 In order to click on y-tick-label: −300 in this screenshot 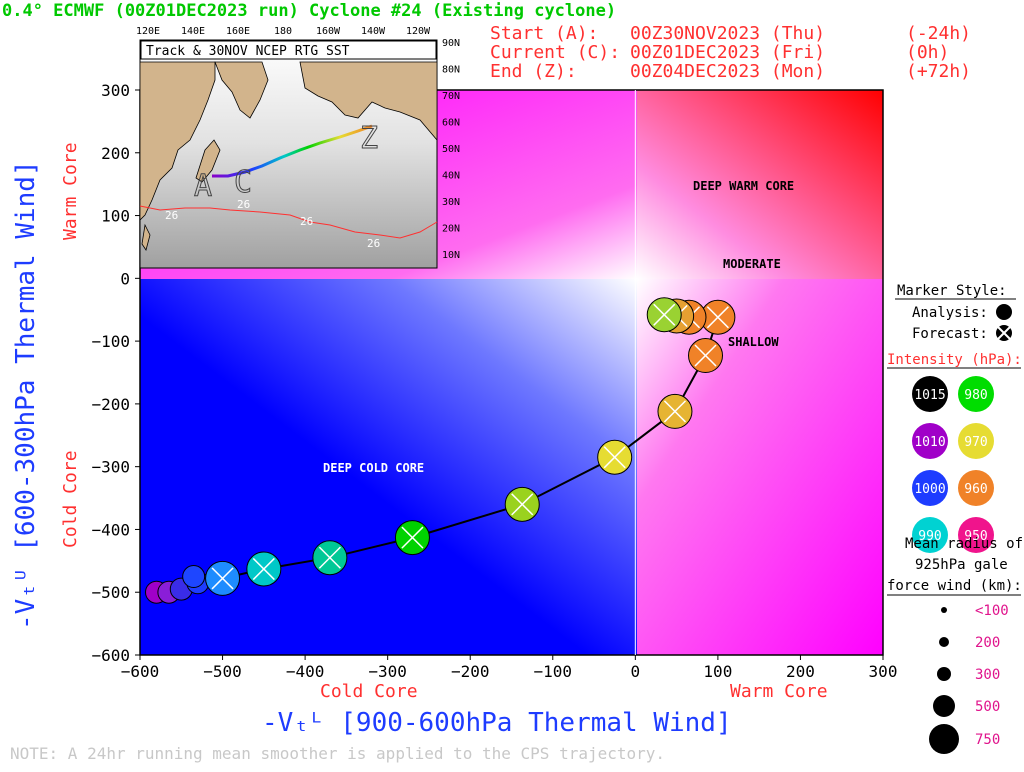, I will do `click(110, 467)`.